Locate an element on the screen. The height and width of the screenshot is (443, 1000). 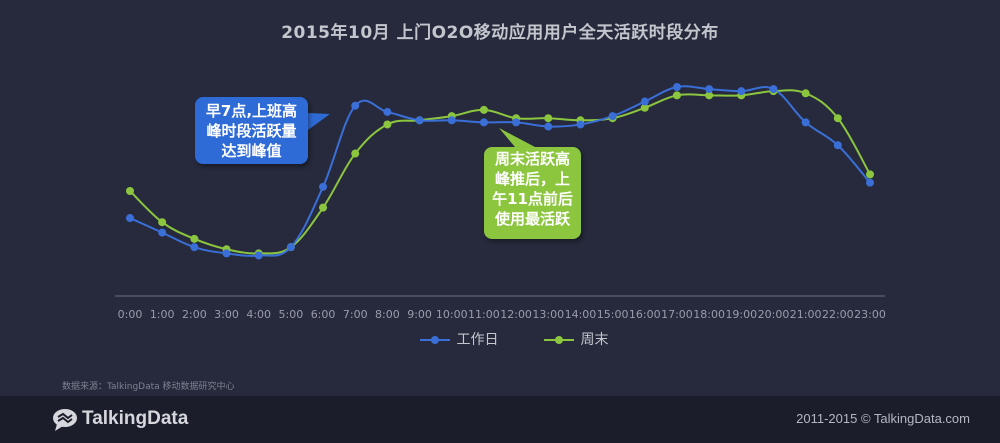
x-tick-label: 4:00 is located at coordinates (258, 314).